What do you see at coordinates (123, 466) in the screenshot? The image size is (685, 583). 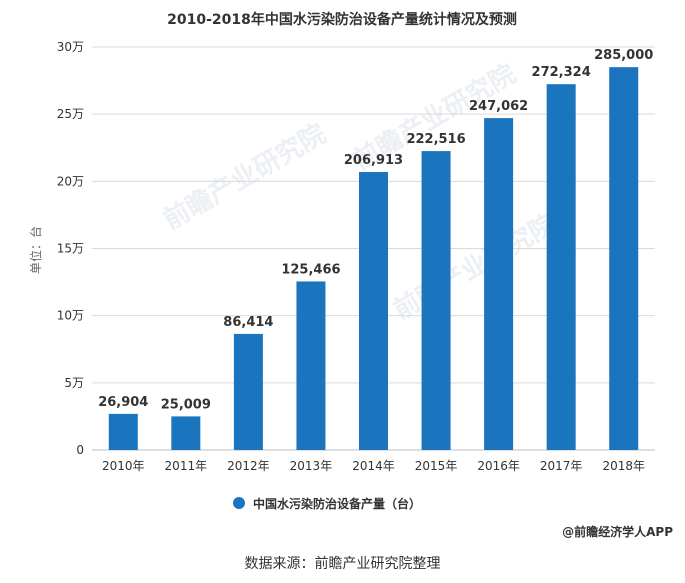 I see `x-tick-label: 2010年` at bounding box center [123, 466].